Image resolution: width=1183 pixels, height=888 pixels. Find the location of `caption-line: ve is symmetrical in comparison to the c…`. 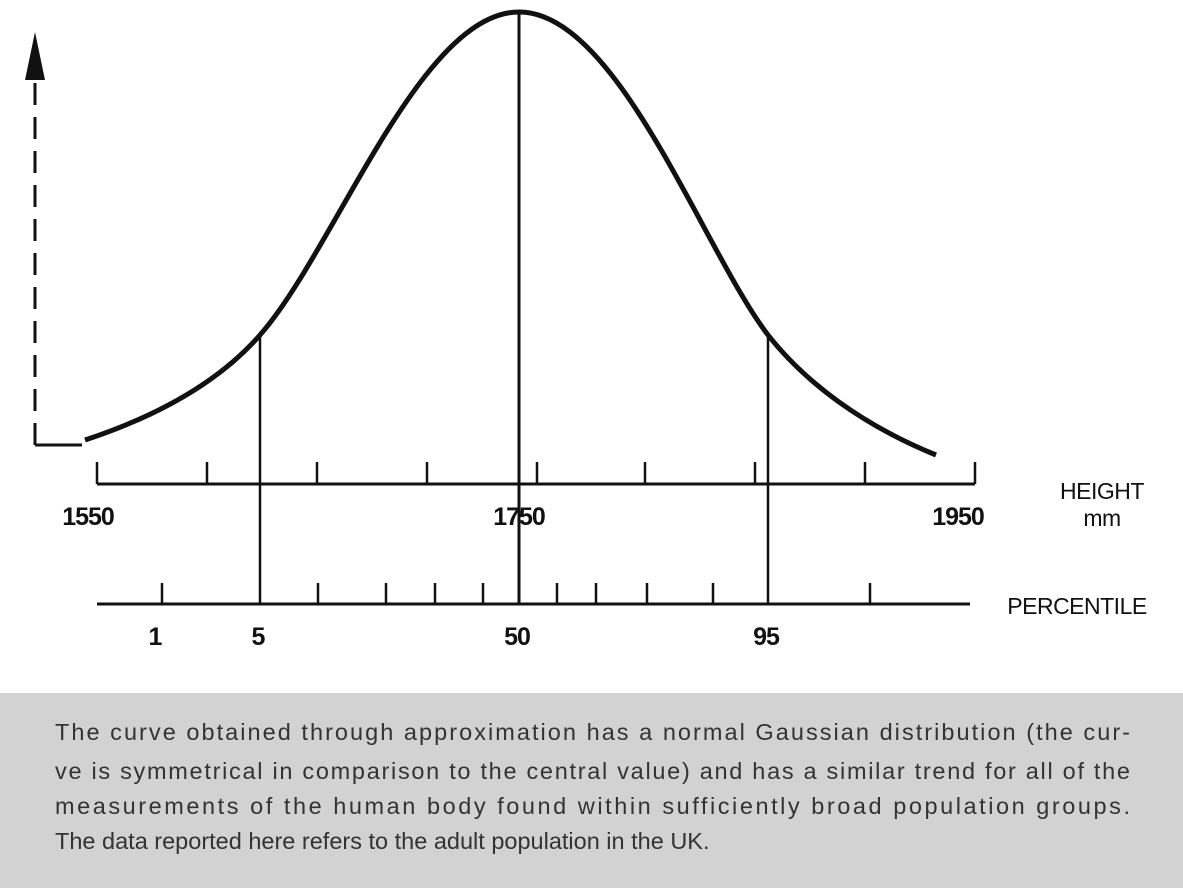

caption-line: ve is symmetrical in comparison to the c… is located at coordinates (592, 771).